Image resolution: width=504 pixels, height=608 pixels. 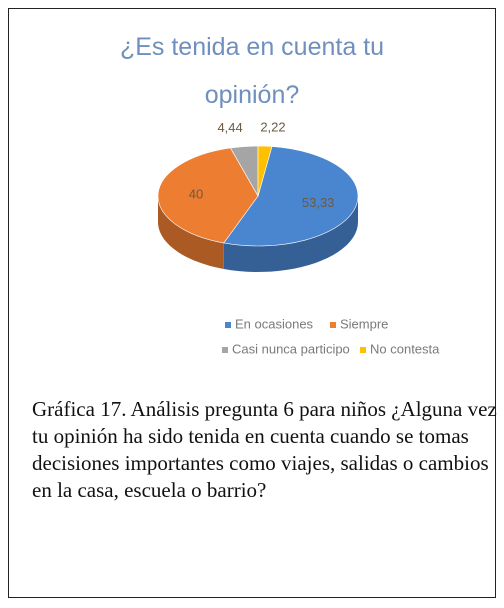 I want to click on chart-title: ¿Es tenida en cuenta tu opinión?, so click(x=252, y=71).